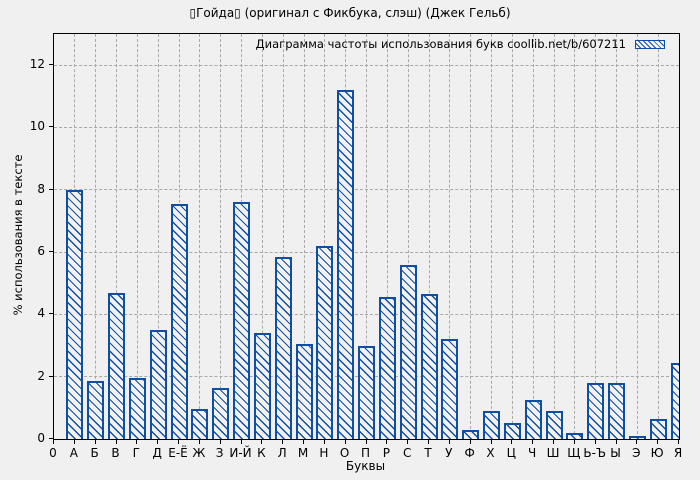 The height and width of the screenshot is (480, 700). Describe the element at coordinates (533, 419) in the screenshot. I see `bar-Ч` at that location.